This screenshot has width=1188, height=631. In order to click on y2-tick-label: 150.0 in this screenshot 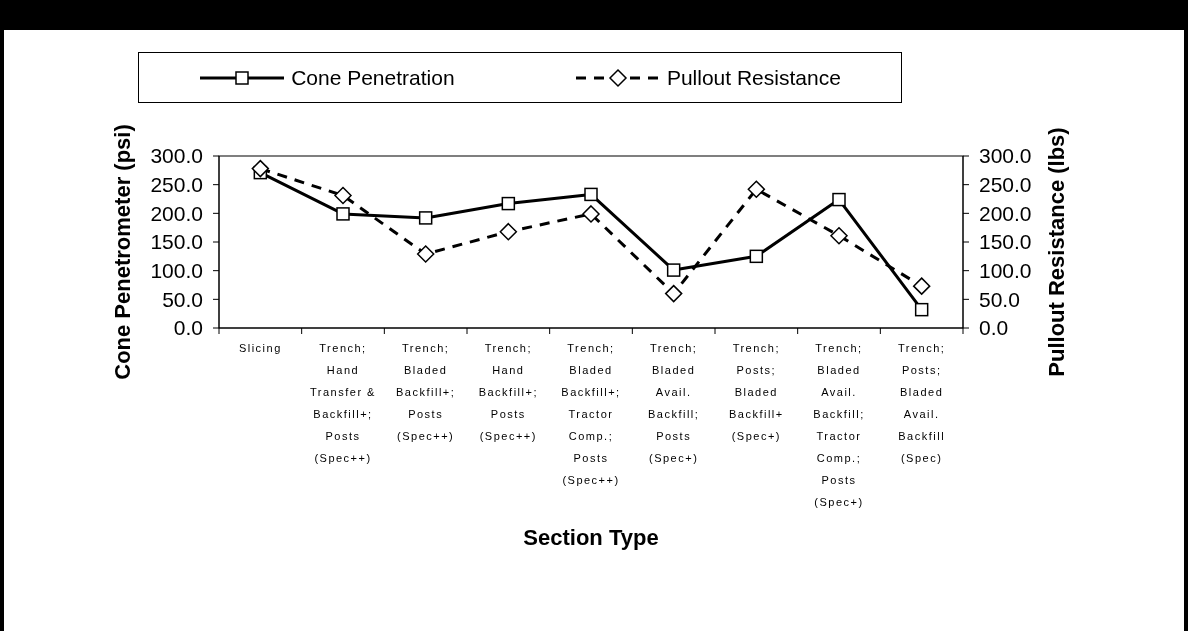, I will do `click(1005, 242)`.